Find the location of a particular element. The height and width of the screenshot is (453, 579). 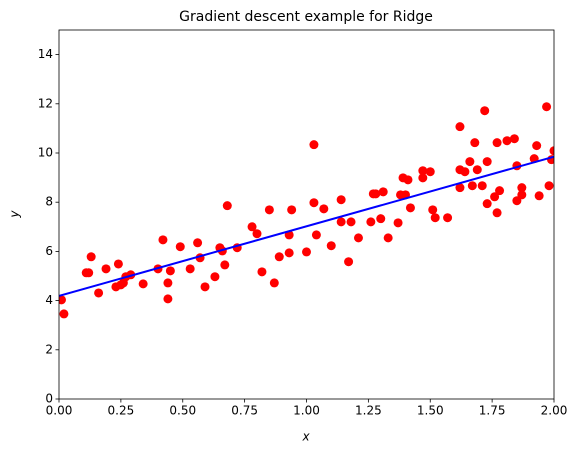

y-tick-label: 12 is located at coordinates (45, 103).